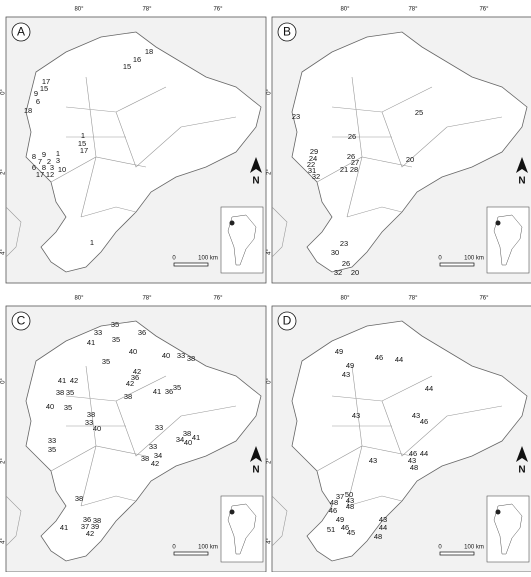 The image size is (531, 577). Describe the element at coordinates (21, 32) in the screenshot. I see `panel-letter: A` at that location.